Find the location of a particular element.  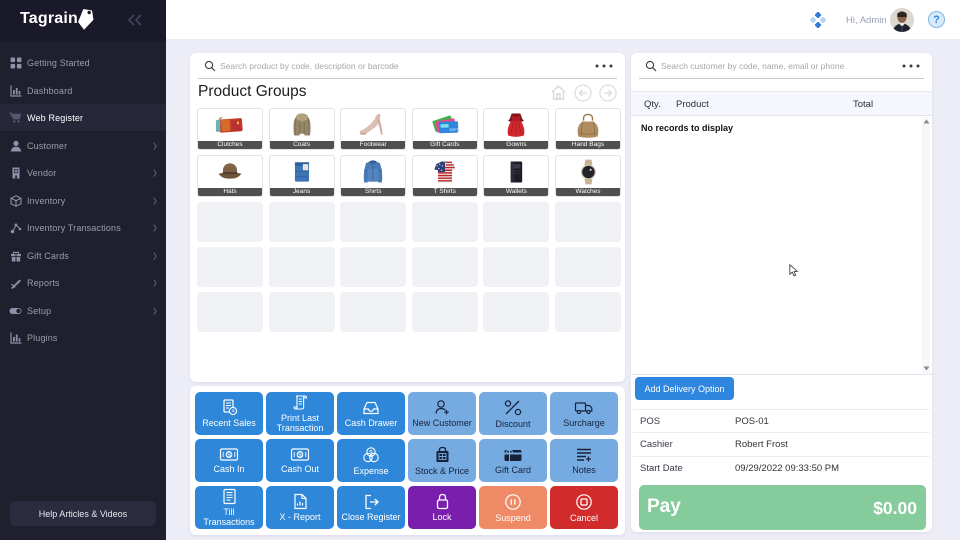

svg-text: GIFT is located at coordinates (454, 129).